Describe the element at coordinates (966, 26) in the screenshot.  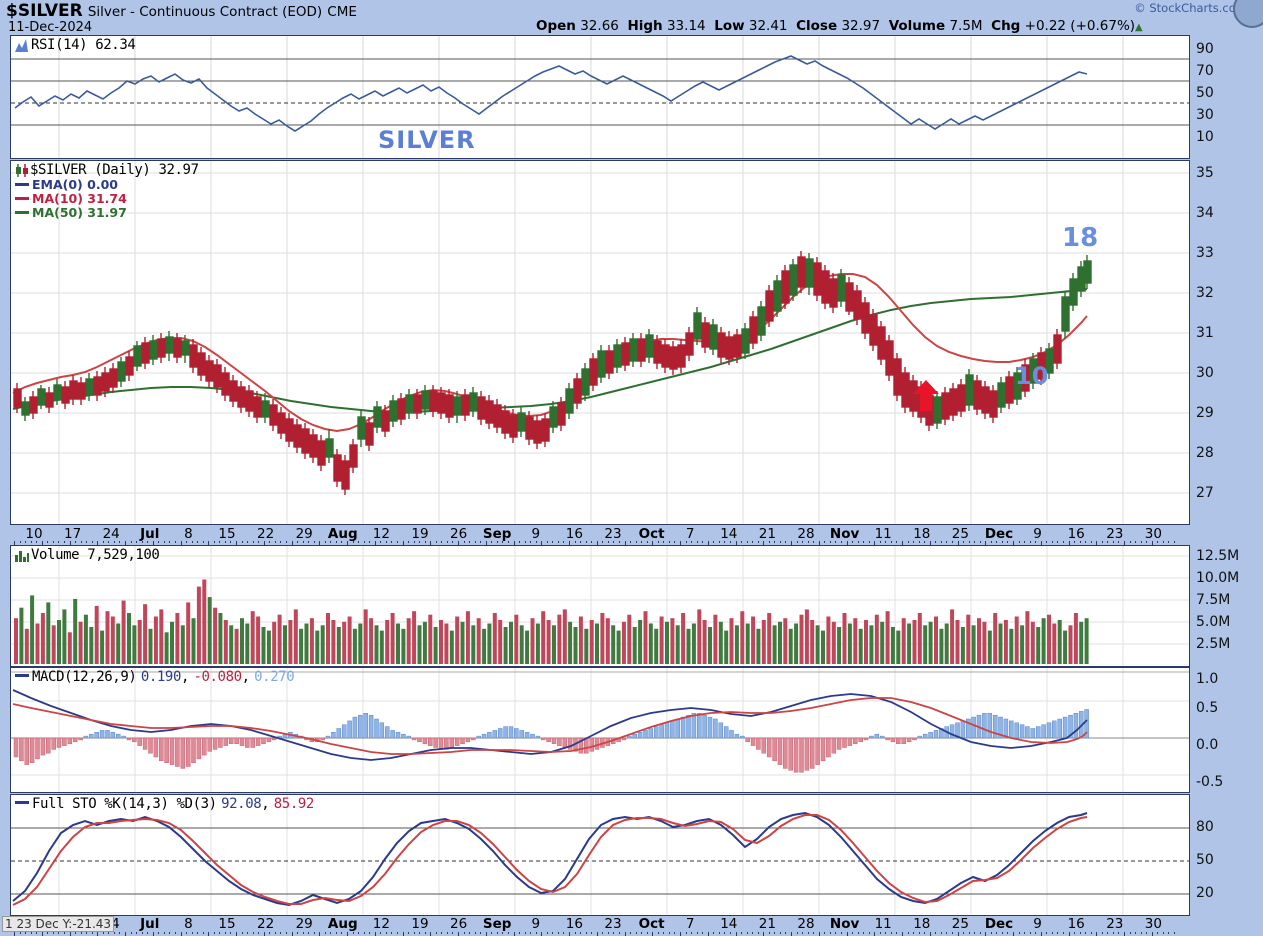
I see `volume-value: 7.5M` at that location.